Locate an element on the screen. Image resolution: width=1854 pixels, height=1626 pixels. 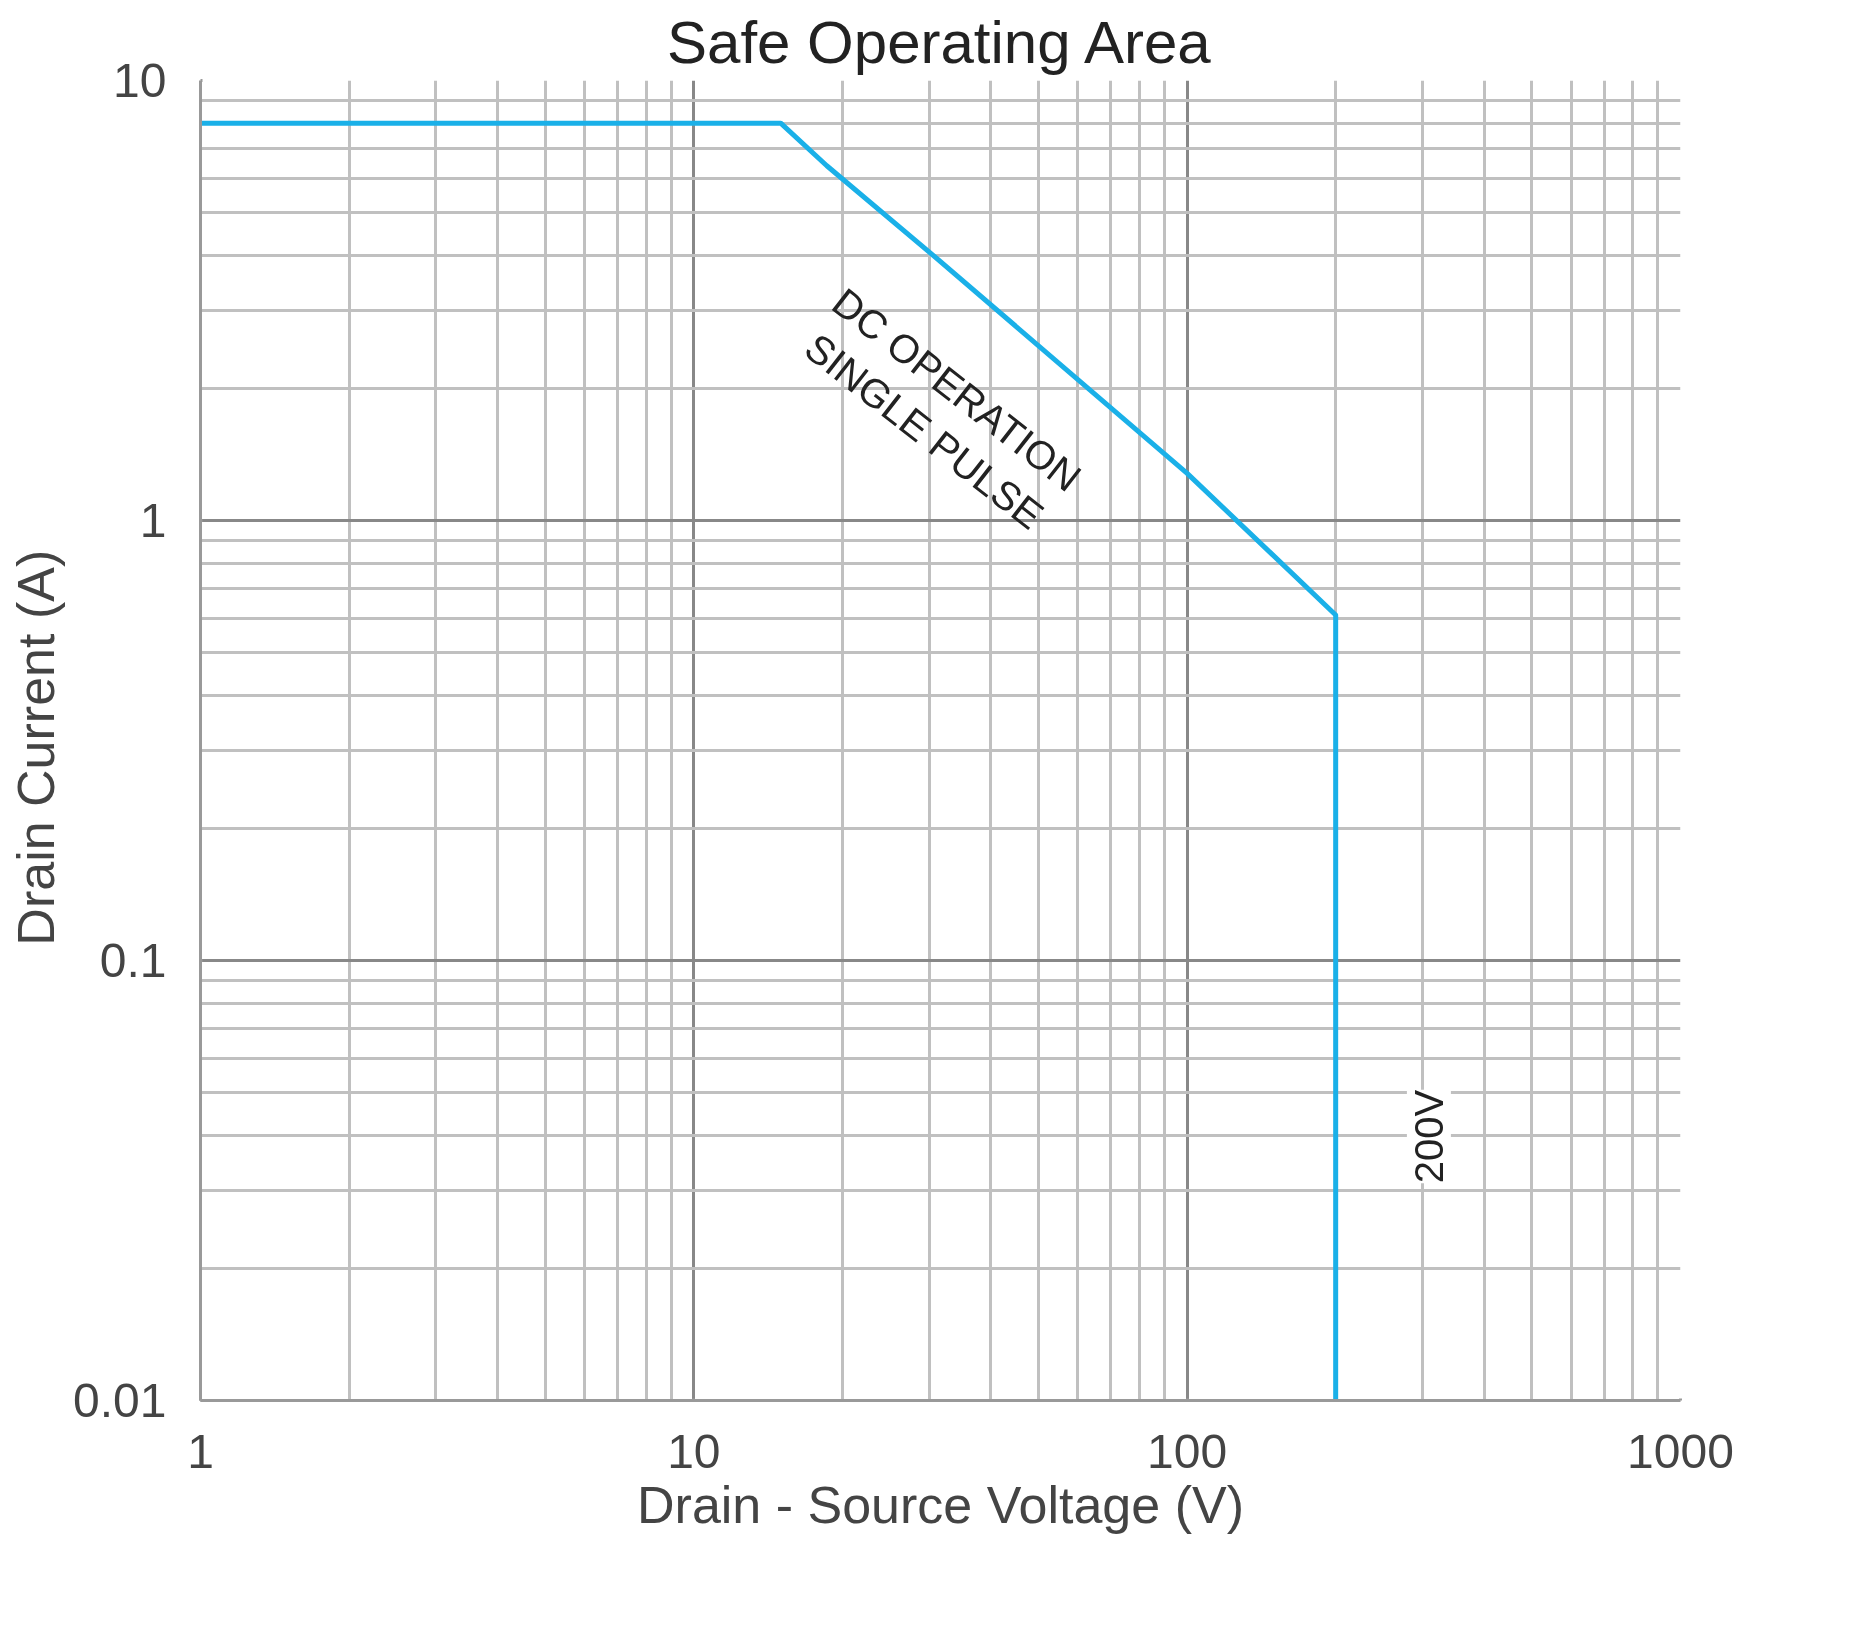
x-tick-label: 1000 is located at coordinates (1680, 1451).